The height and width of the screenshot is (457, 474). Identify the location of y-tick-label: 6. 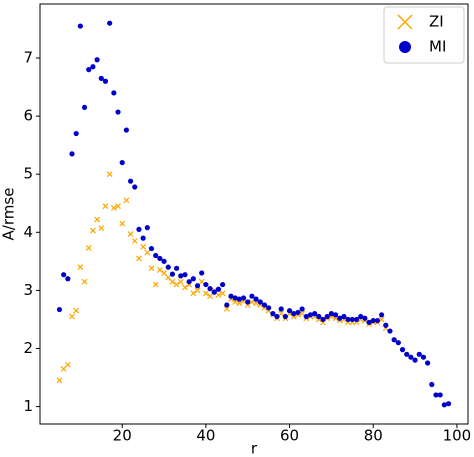
(28, 116).